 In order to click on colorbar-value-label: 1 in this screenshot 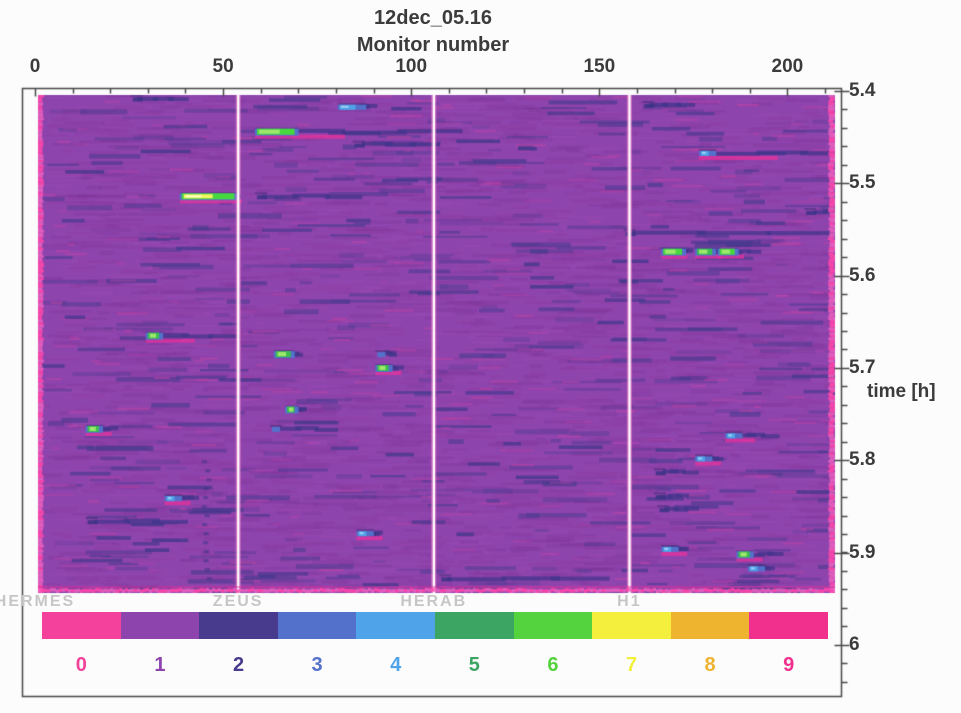, I will do `click(160, 665)`.